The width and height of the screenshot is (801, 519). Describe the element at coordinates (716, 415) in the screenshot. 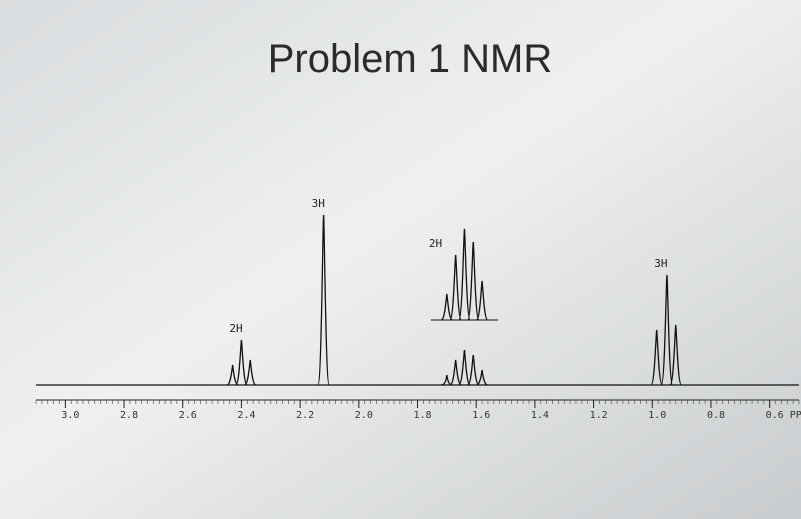

I see `x-tick-label: 0.8` at that location.